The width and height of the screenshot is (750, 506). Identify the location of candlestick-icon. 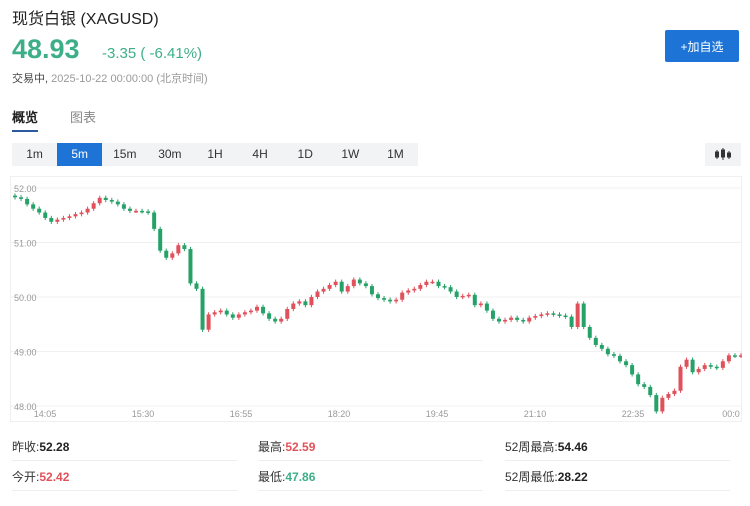
(723, 154).